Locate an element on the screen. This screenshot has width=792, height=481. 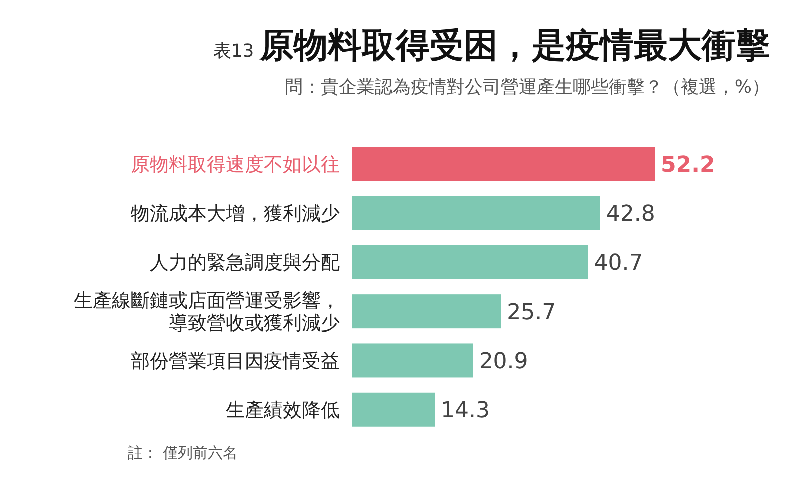
y-tick-label: 人力的緊急調度與分配 is located at coordinates (245, 263).